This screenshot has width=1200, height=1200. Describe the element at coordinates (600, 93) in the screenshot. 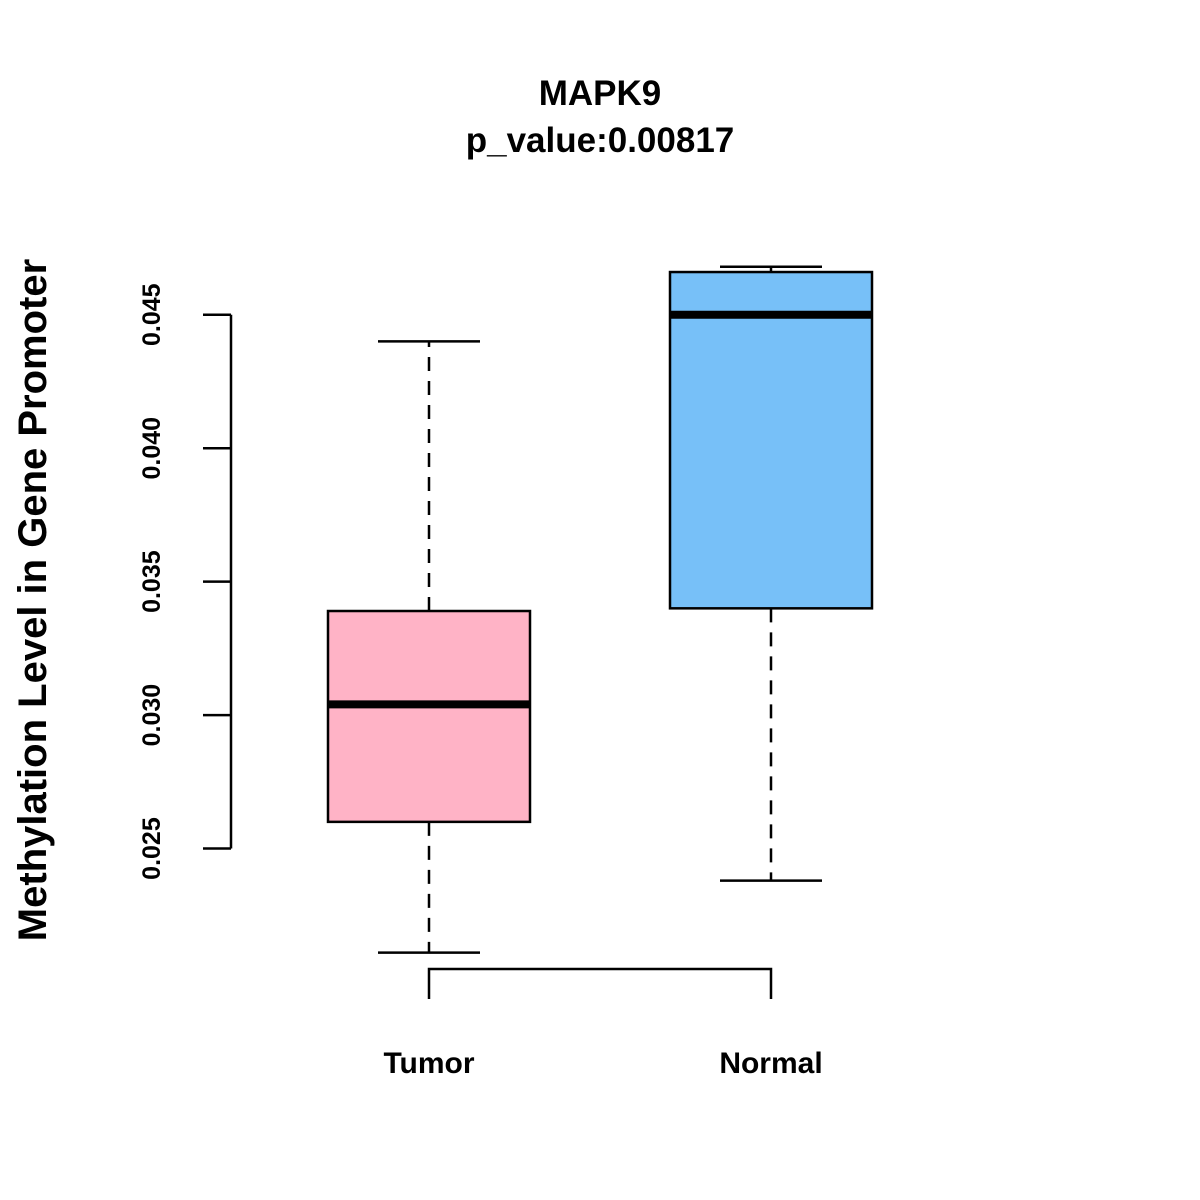

I see `chart-title: MAPK9` at that location.